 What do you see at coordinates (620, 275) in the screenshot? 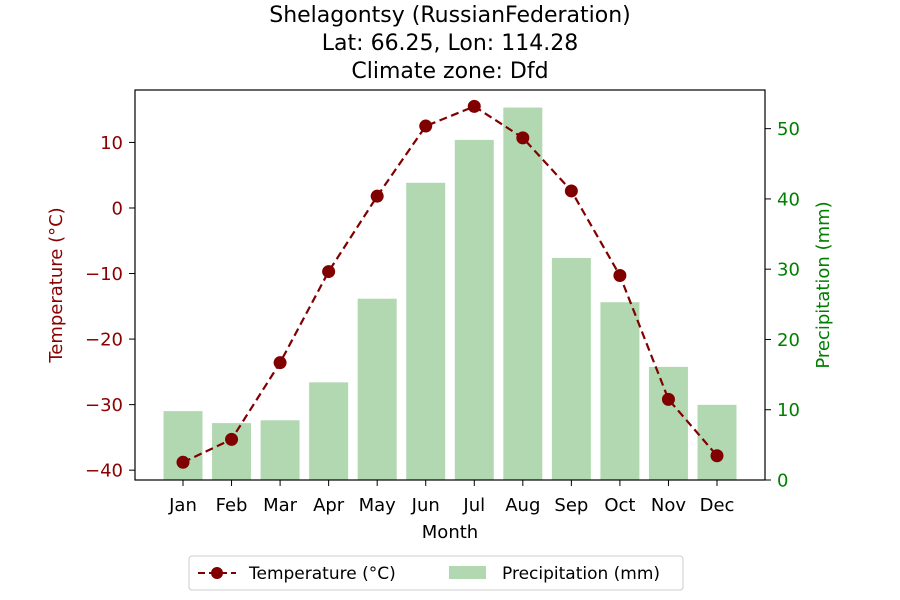
I see `temperature-point-oct` at bounding box center [620, 275].